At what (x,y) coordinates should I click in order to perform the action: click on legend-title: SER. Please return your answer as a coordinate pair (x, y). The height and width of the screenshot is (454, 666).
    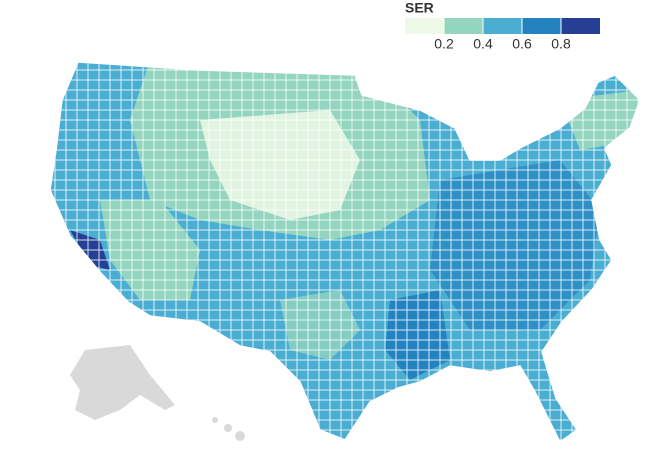
    Looking at the image, I should click on (419, 8).